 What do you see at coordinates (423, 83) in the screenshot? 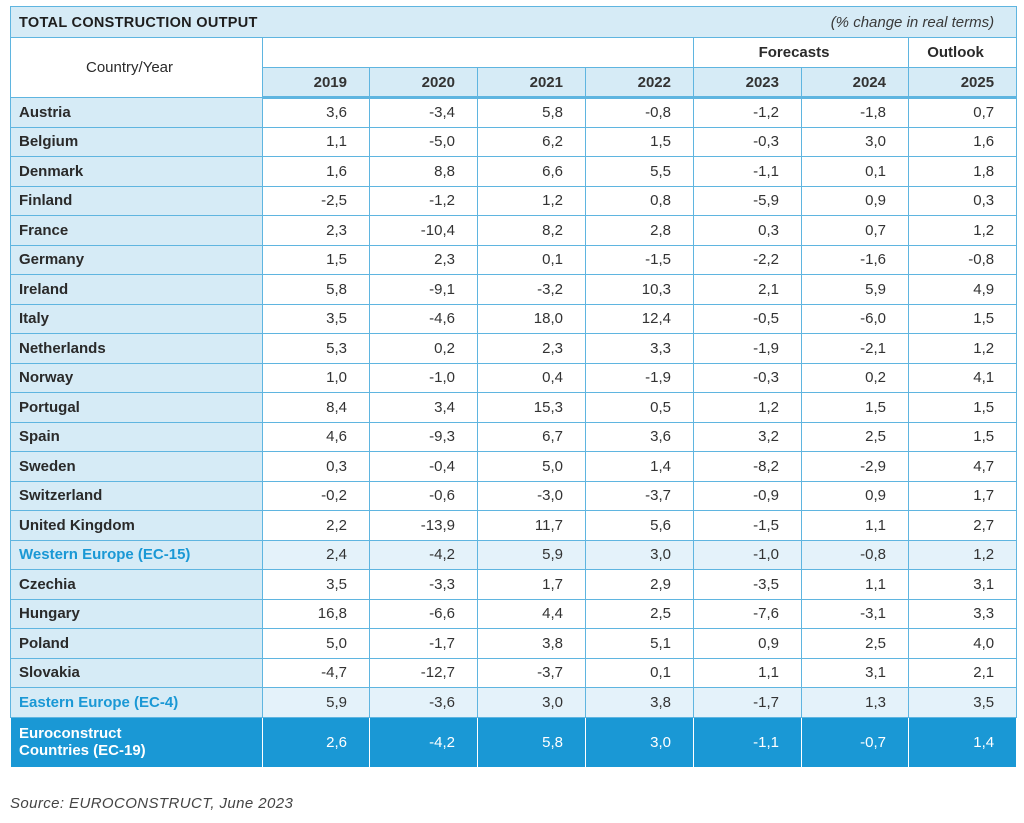
I see `year-header-2020: 2020` at bounding box center [423, 83].